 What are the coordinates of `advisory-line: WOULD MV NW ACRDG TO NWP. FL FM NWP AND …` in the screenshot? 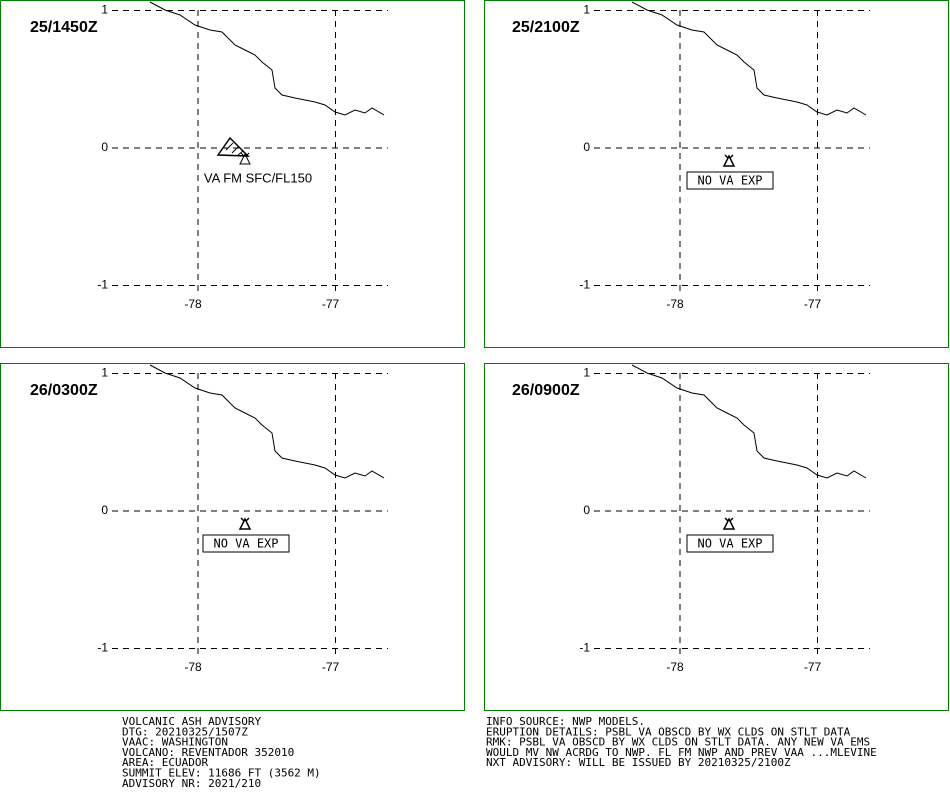 It's located at (681, 752).